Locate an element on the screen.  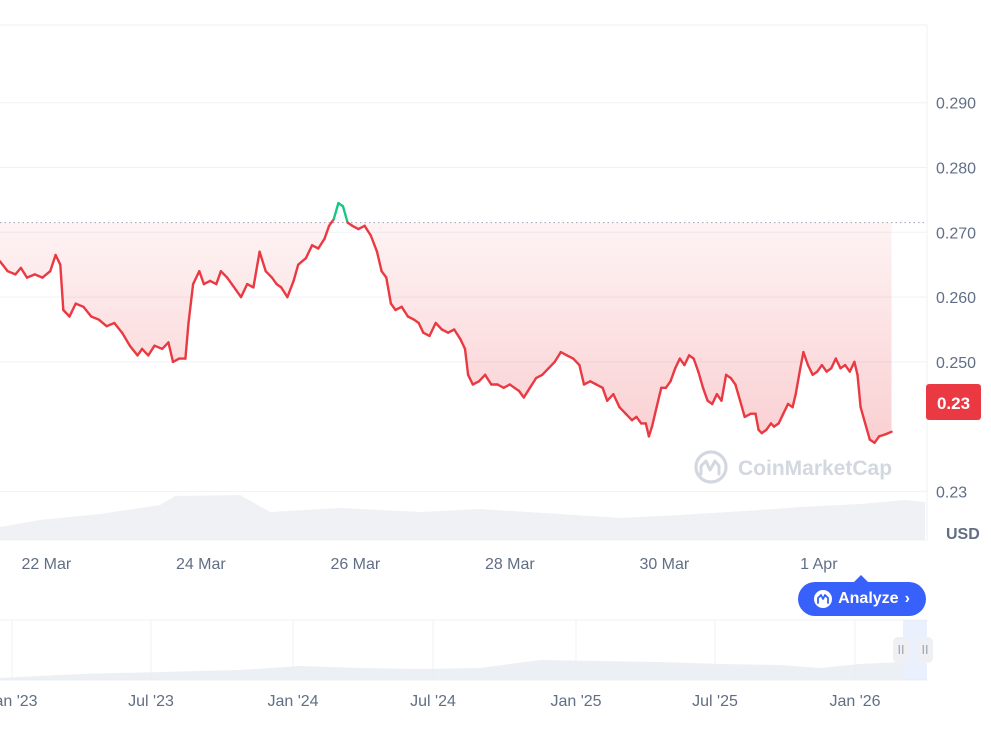
coinmarketcap-watermark: CoinMarketCap is located at coordinates (793, 467).